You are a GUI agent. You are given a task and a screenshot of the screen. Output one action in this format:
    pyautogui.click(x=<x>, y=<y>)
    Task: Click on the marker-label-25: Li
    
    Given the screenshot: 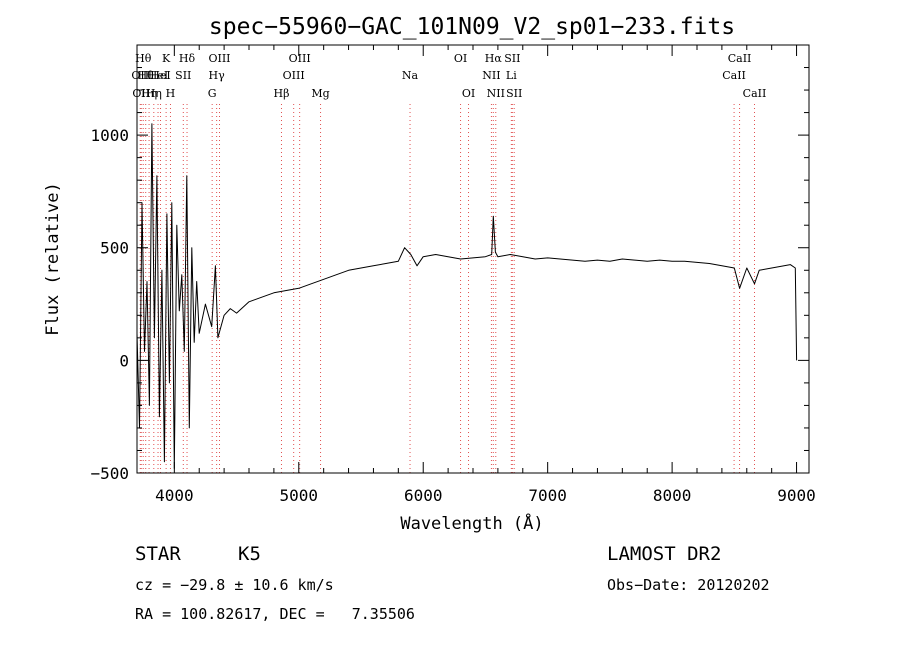 What is the action you would take?
    pyautogui.click(x=511, y=75)
    